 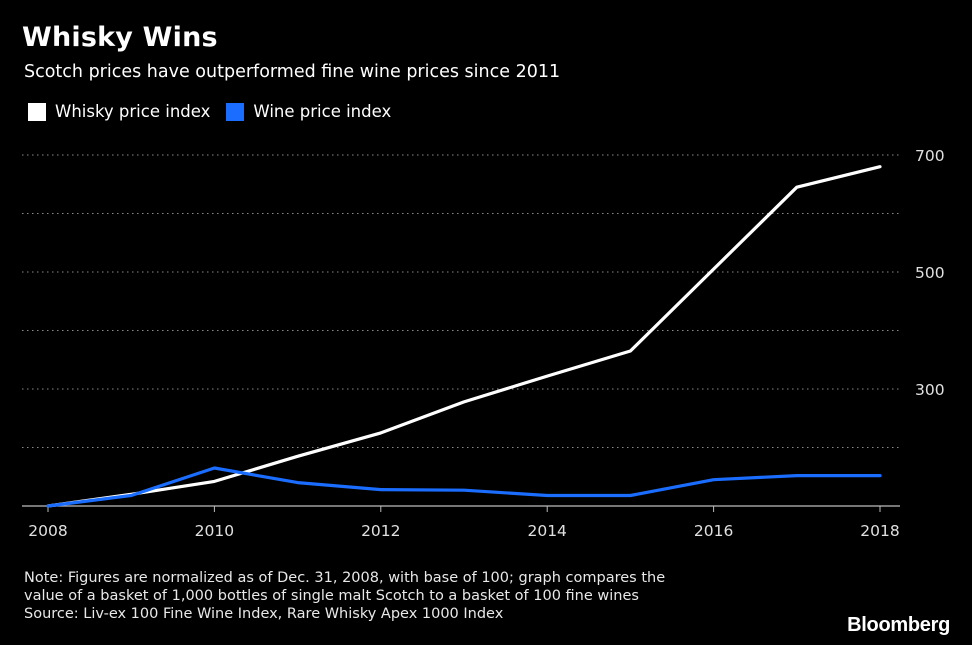 I want to click on x-axis, so click(x=461, y=508).